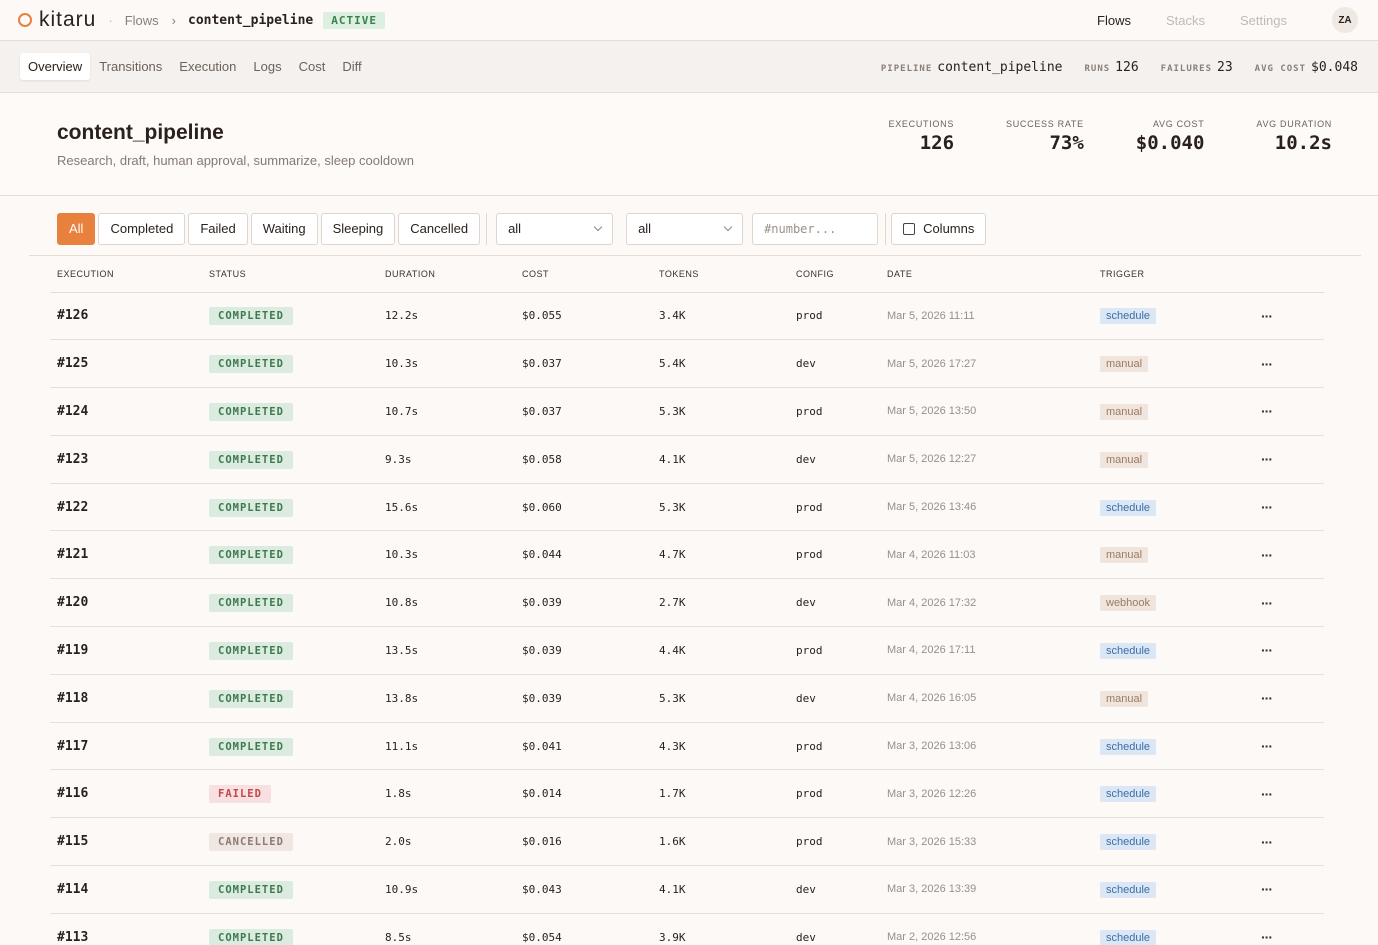  Describe the element at coordinates (1173, 459) in the screenshot. I see `cell: manual` at that location.